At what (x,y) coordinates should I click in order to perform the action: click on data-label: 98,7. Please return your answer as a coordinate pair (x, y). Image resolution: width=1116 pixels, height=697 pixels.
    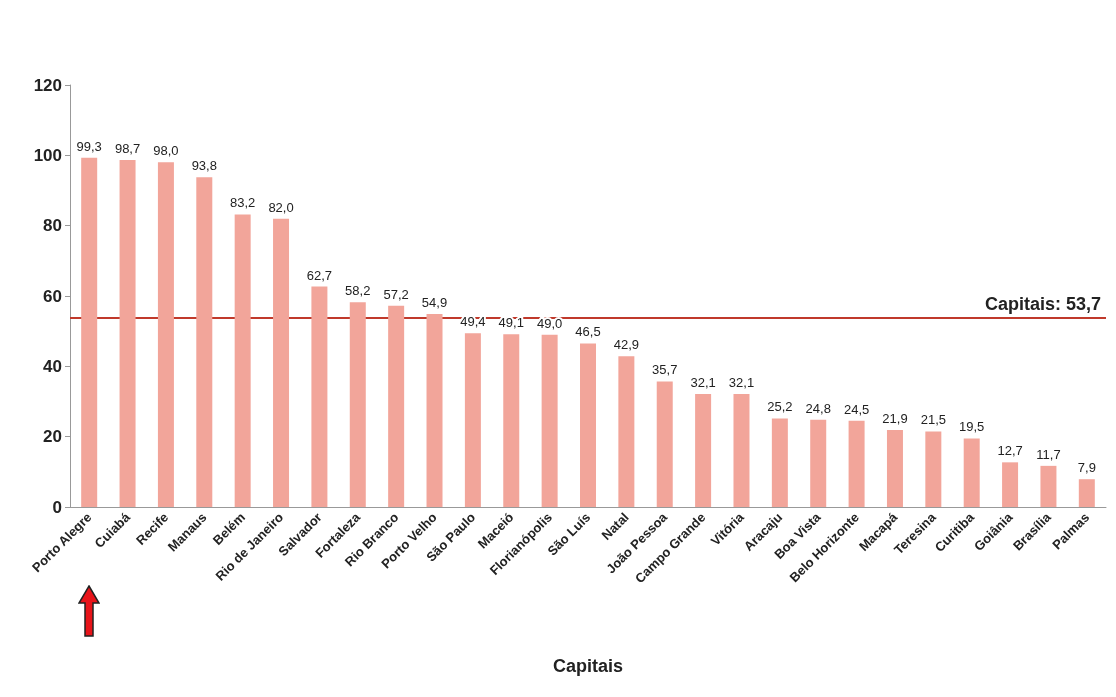
    Looking at the image, I should click on (127, 148).